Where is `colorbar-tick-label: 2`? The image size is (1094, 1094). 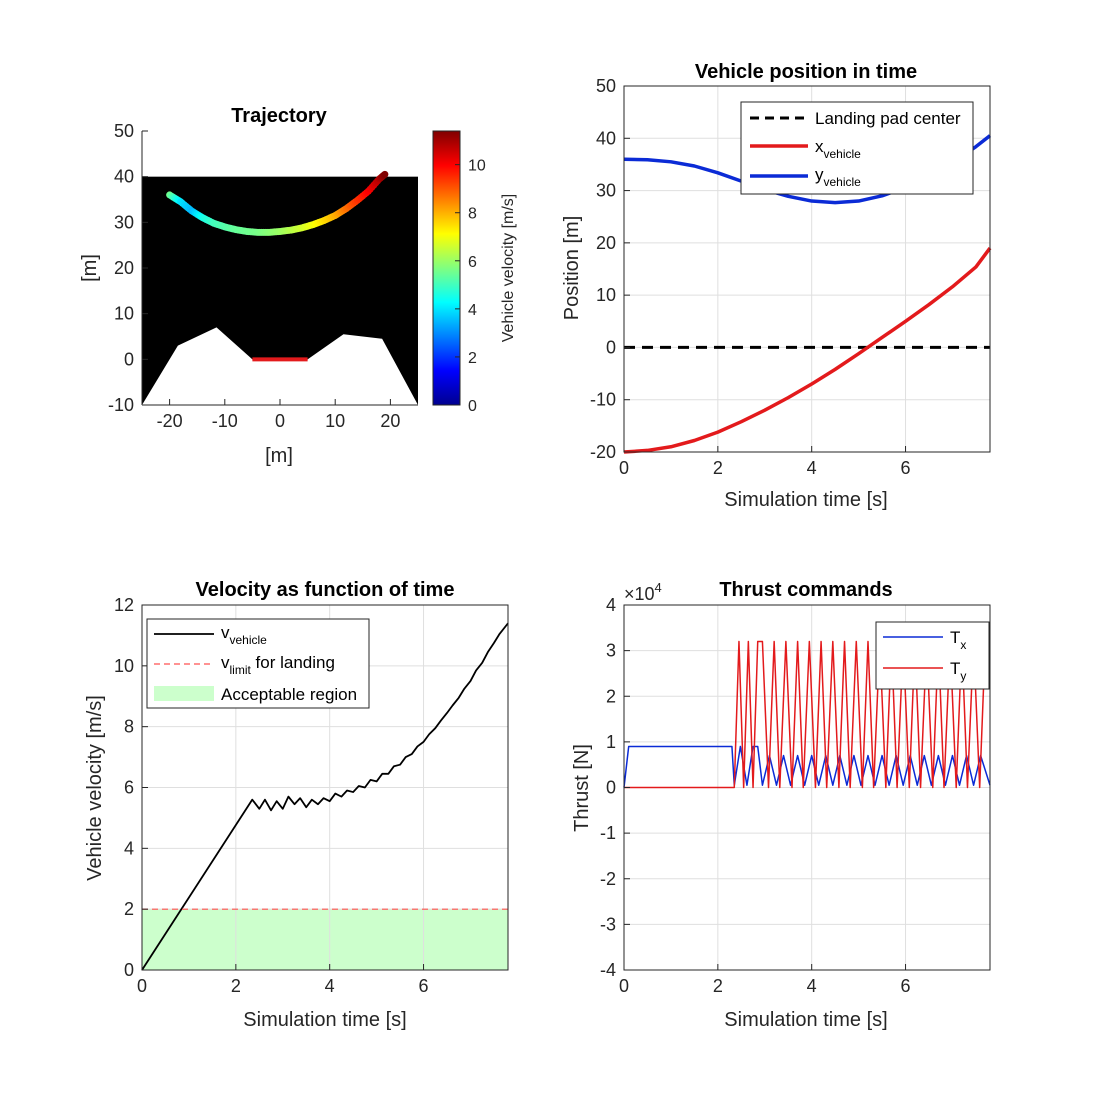 colorbar-tick-label: 2 is located at coordinates (472, 358).